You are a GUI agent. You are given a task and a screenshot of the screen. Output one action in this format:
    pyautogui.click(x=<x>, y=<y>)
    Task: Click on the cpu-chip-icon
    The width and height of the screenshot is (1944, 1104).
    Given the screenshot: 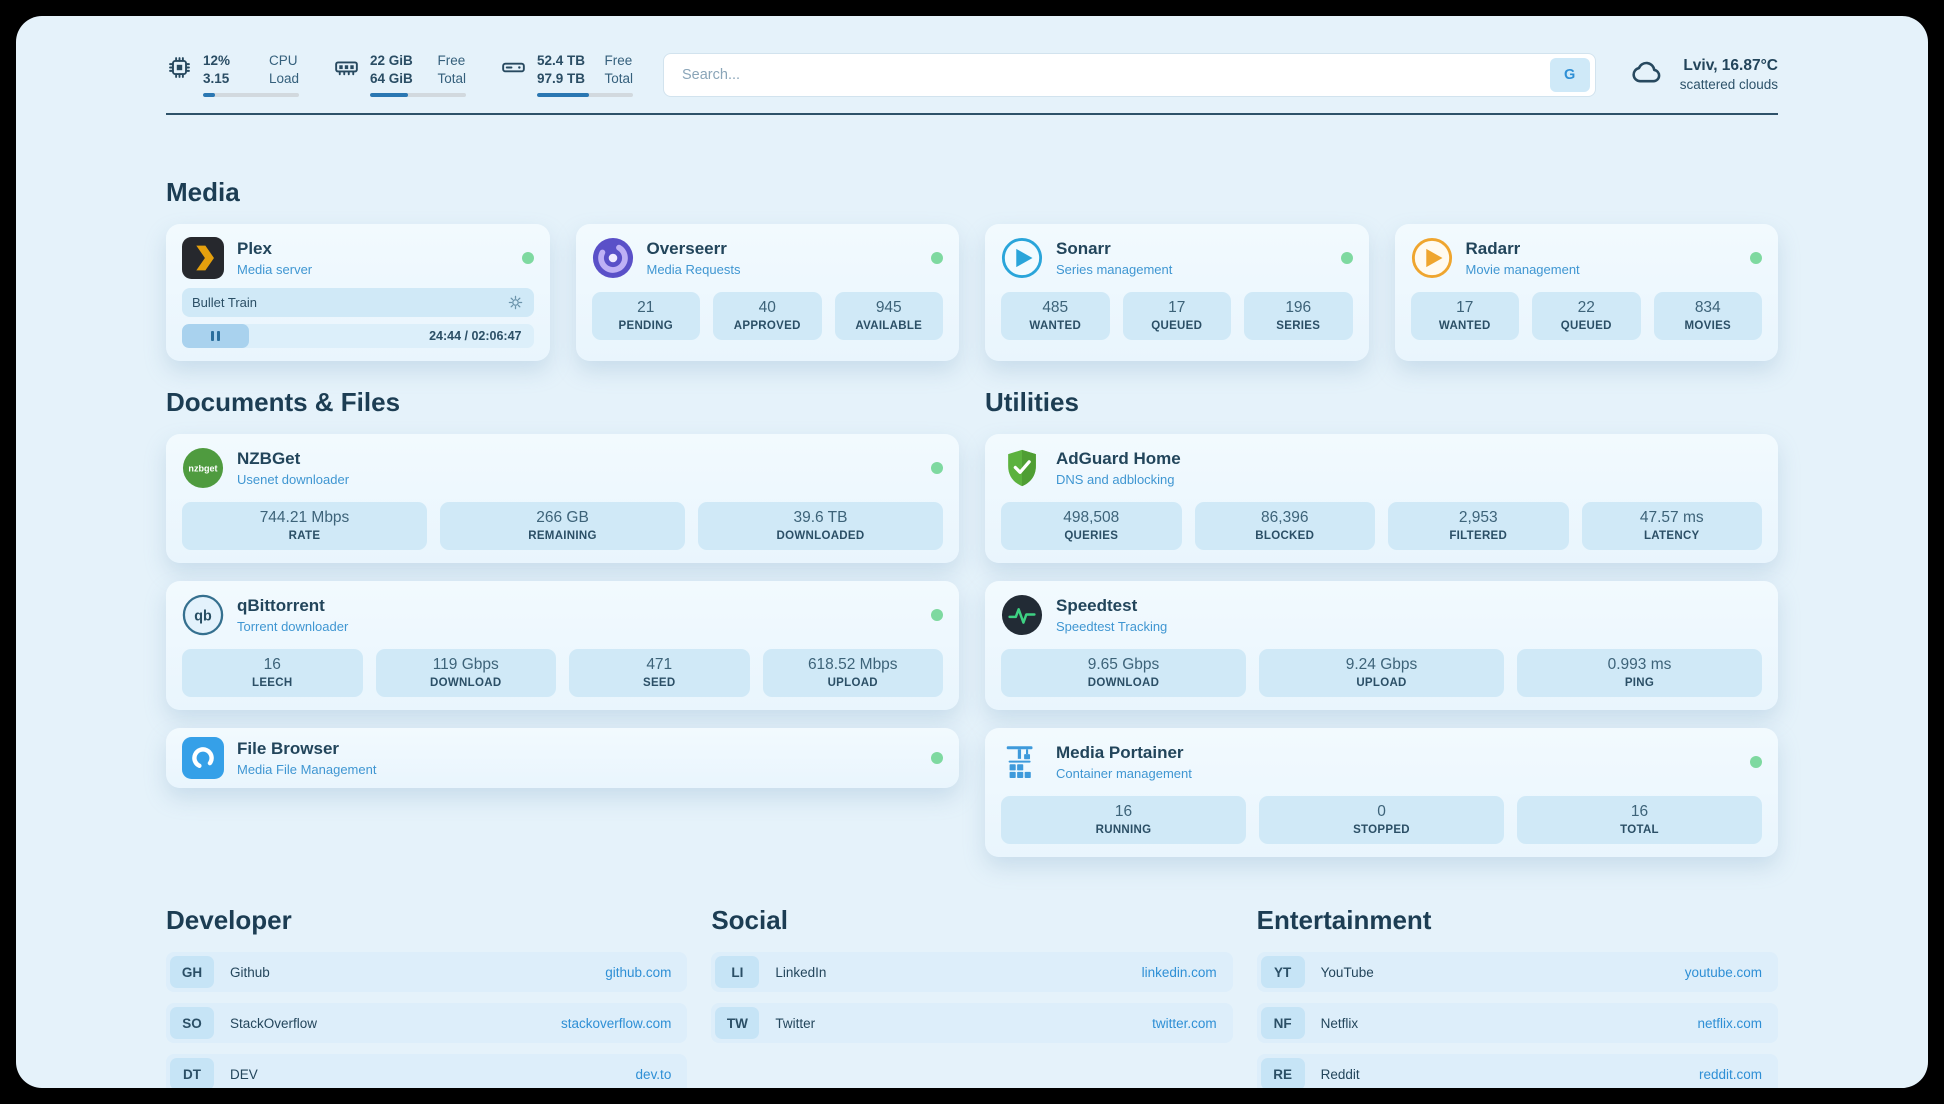 What is the action you would take?
    pyautogui.click(x=179, y=67)
    